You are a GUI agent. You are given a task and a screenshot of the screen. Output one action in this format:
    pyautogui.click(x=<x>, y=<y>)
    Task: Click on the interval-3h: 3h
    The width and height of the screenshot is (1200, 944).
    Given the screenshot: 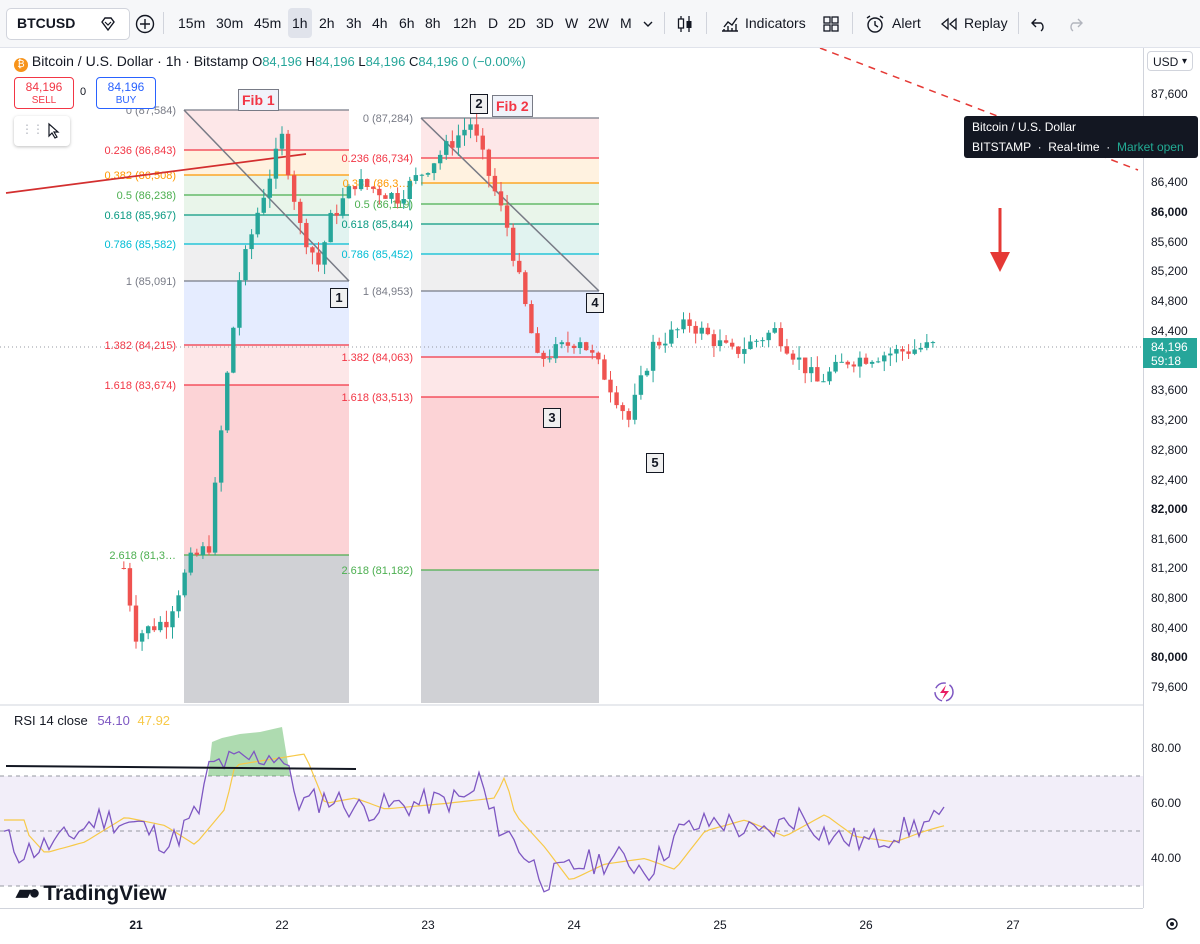 What is the action you would take?
    pyautogui.click(x=354, y=23)
    